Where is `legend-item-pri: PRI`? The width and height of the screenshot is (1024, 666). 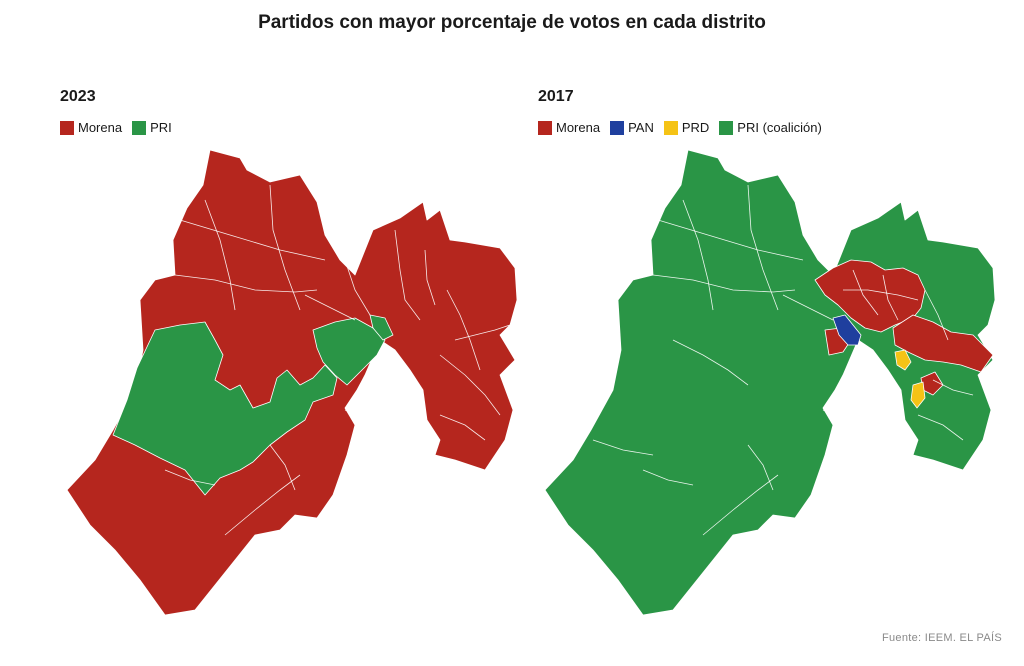 legend-item-pri: PRI is located at coordinates (152, 127).